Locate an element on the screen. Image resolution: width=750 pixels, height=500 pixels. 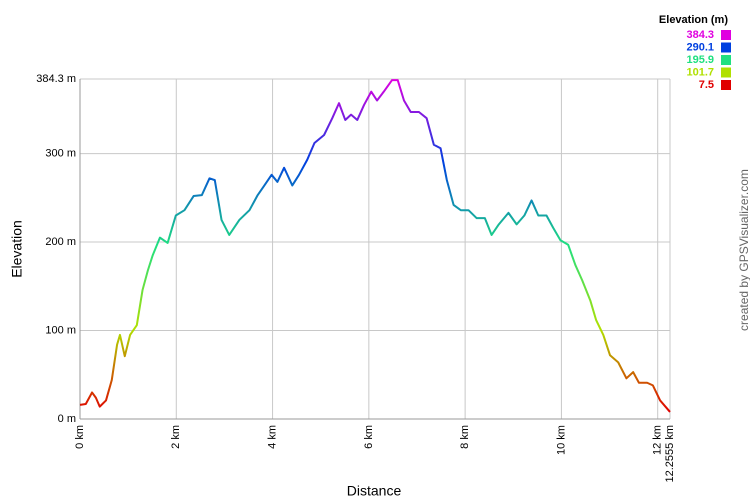
x-tick-label: 4 km is located at coordinates (272, 437).